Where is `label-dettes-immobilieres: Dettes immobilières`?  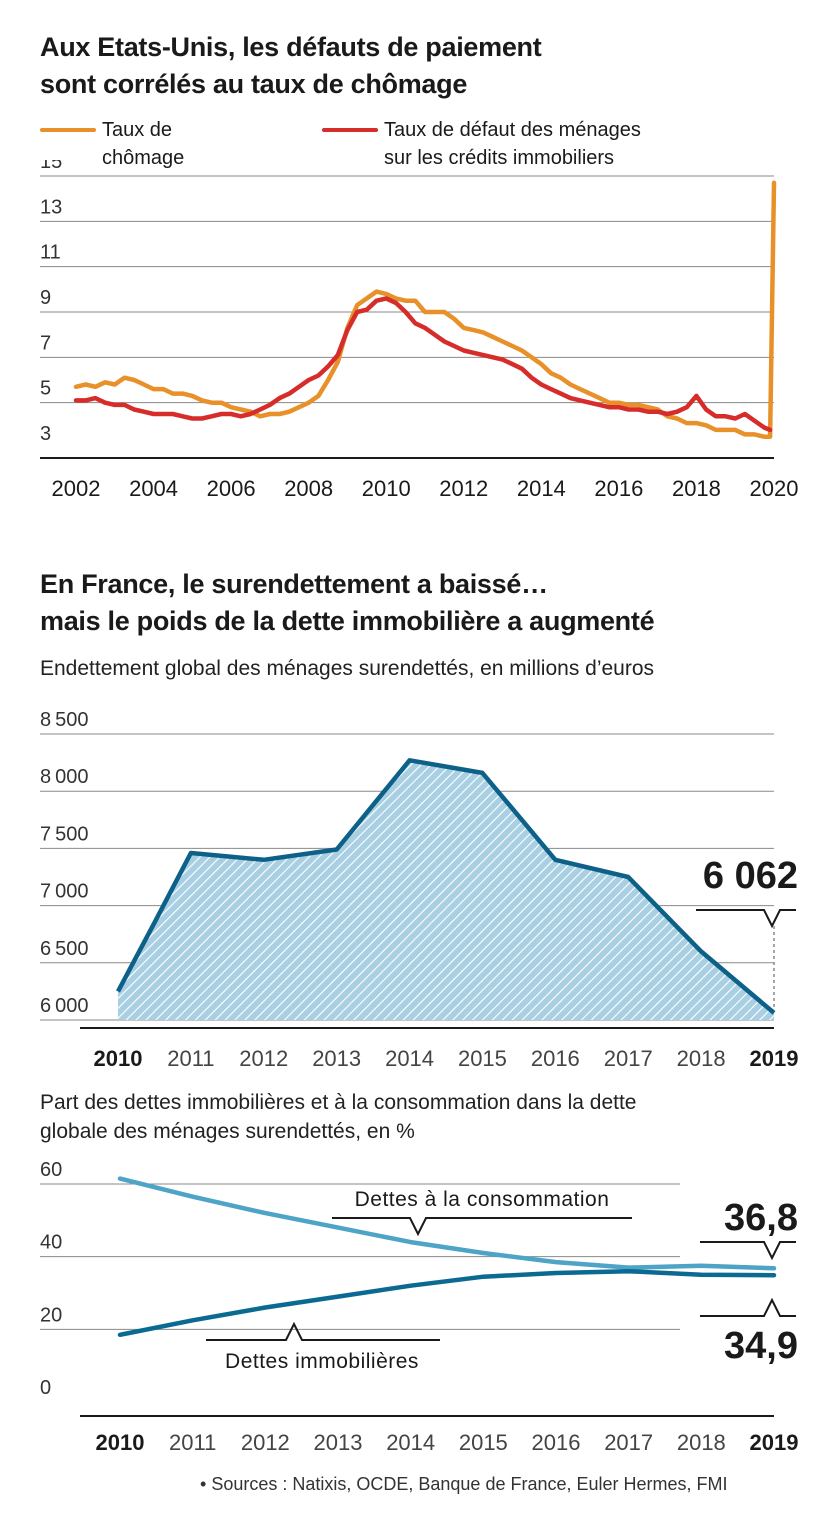 label-dettes-immobilieres: Dettes immobilières is located at coordinates (322, 1361).